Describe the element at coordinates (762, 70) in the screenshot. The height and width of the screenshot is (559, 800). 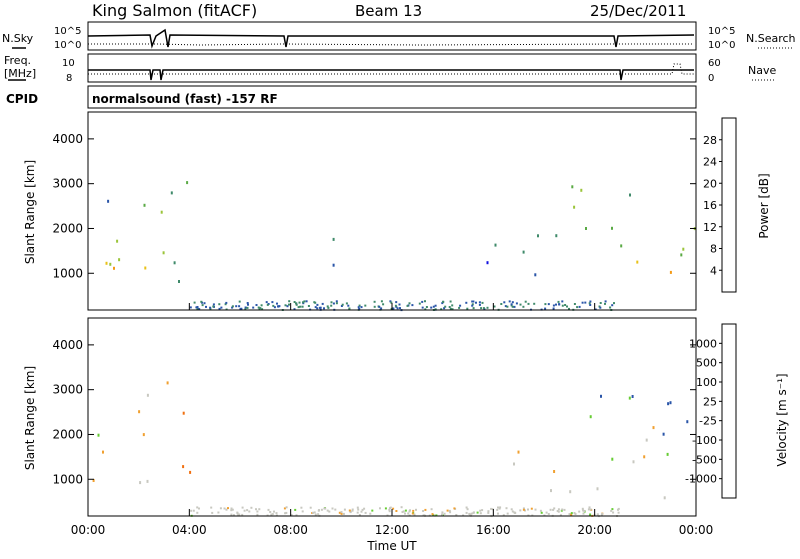
I see `nave-label: Nave` at that location.